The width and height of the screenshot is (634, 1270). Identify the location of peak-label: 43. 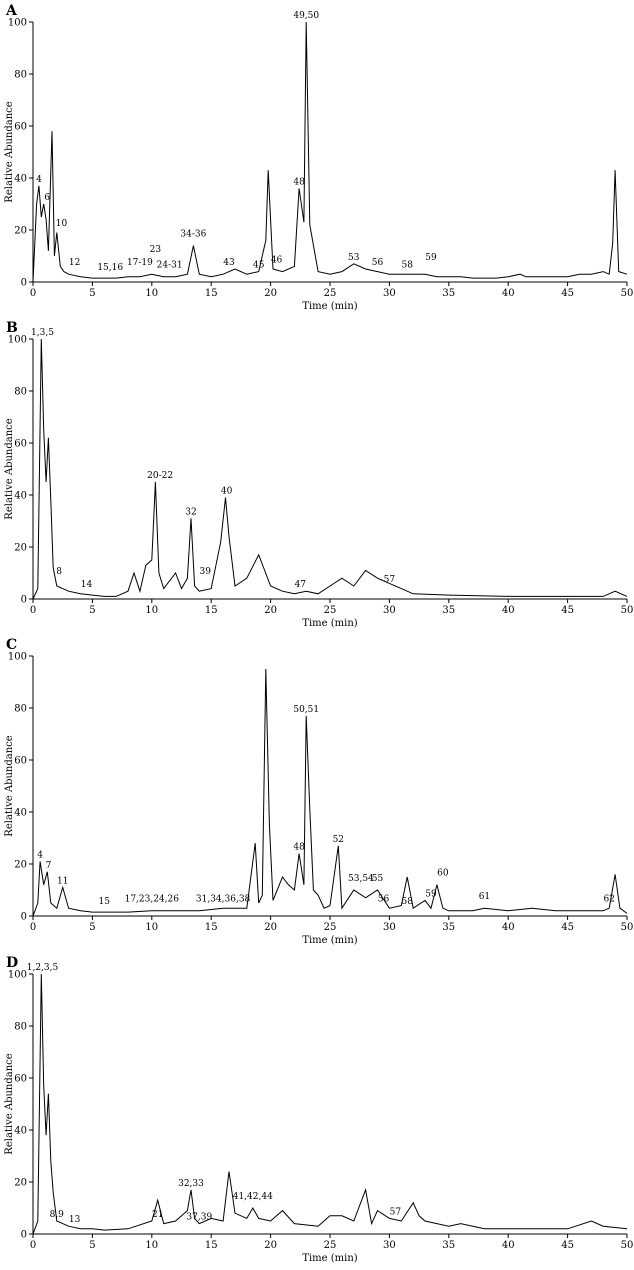
(229, 263).